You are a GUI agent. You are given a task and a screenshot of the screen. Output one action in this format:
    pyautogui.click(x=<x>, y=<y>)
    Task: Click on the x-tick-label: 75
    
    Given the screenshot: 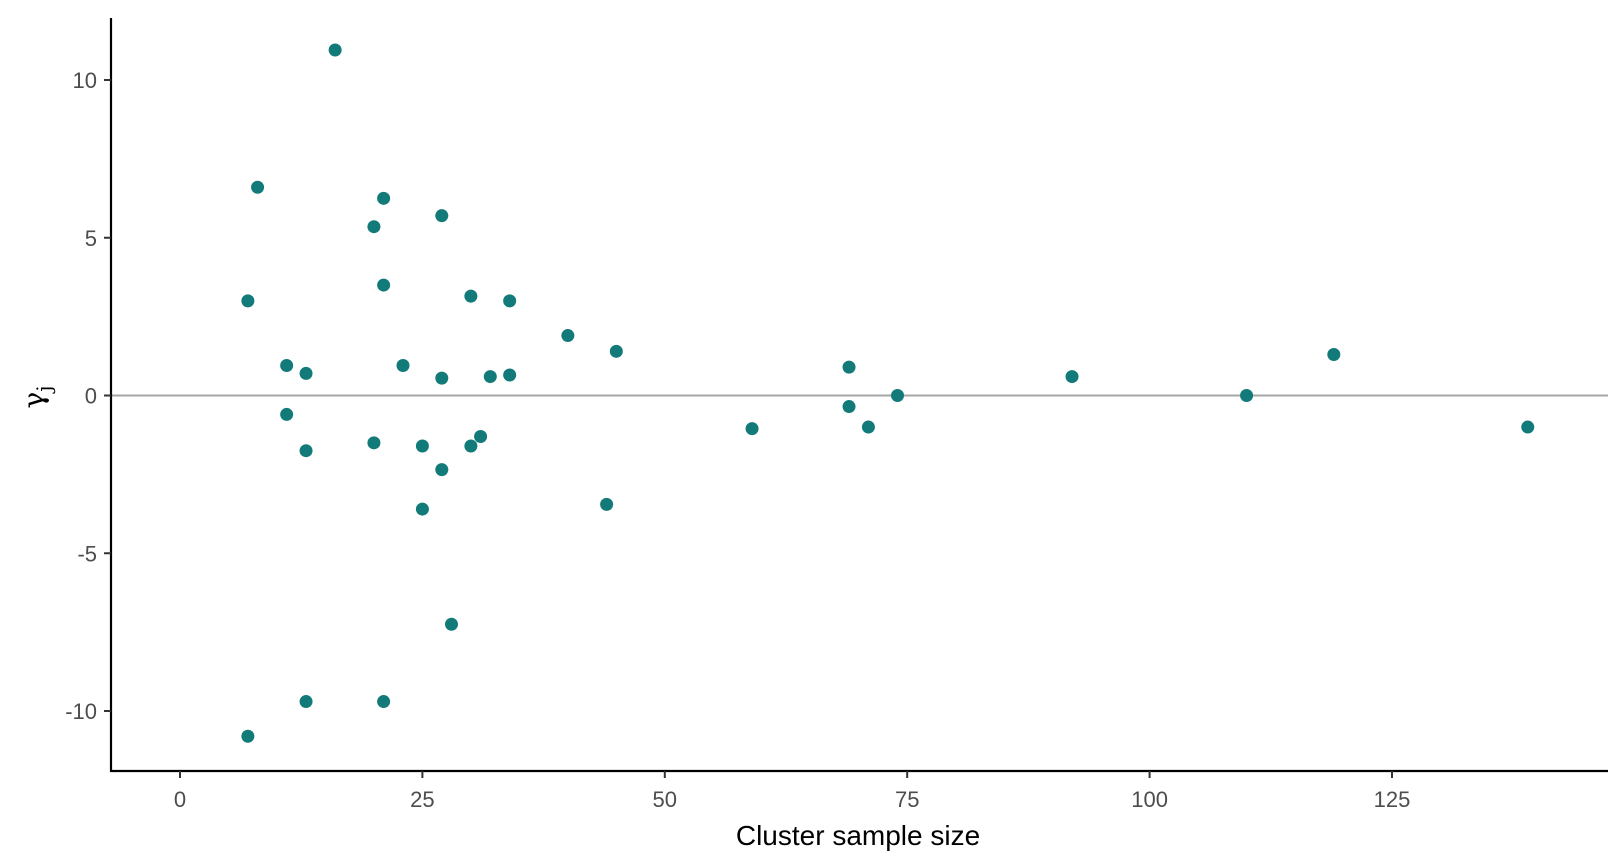 What is the action you would take?
    pyautogui.click(x=907, y=799)
    